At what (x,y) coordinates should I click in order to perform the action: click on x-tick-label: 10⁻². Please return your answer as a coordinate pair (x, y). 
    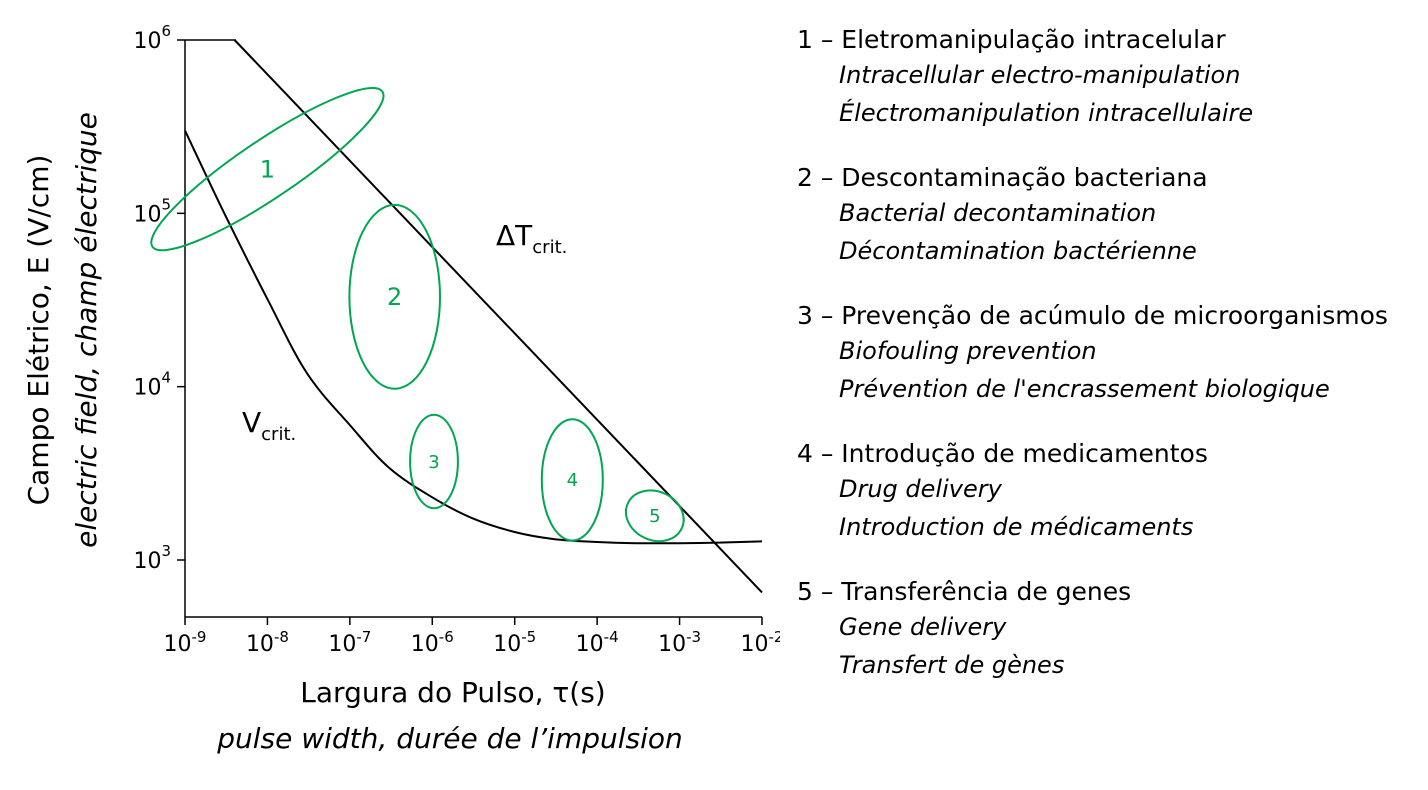
    Looking at the image, I should click on (760, 642).